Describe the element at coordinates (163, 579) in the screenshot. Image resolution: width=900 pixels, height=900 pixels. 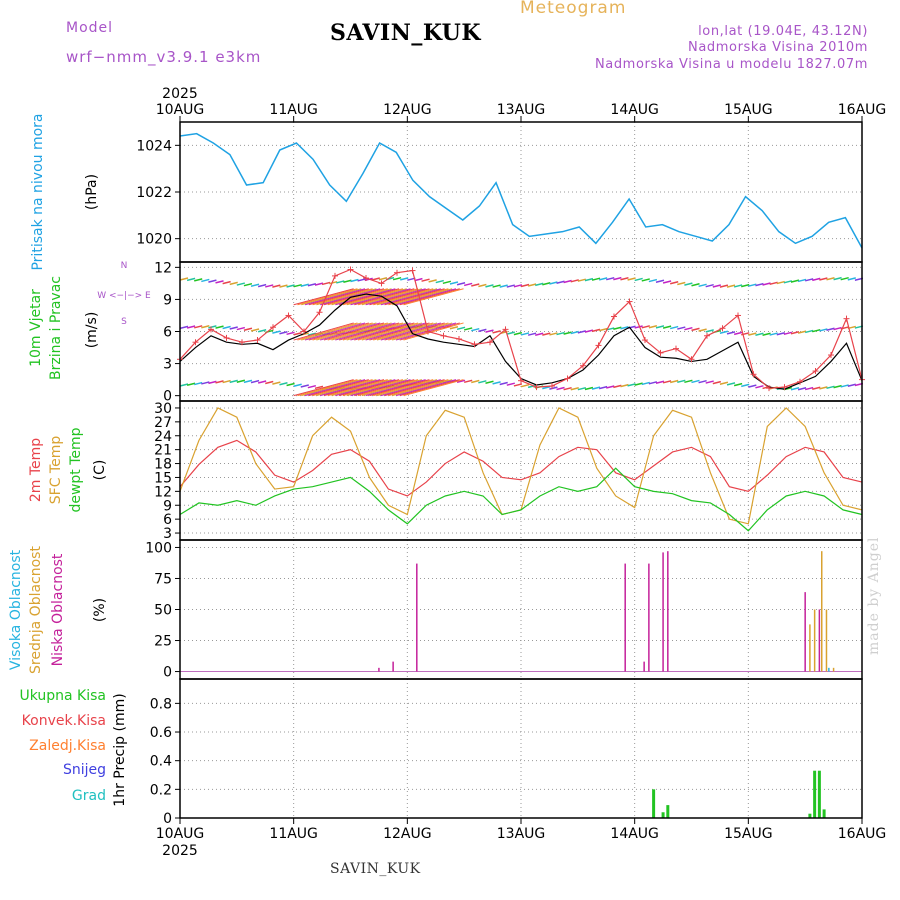
I see `y-tick-label: 75` at that location.